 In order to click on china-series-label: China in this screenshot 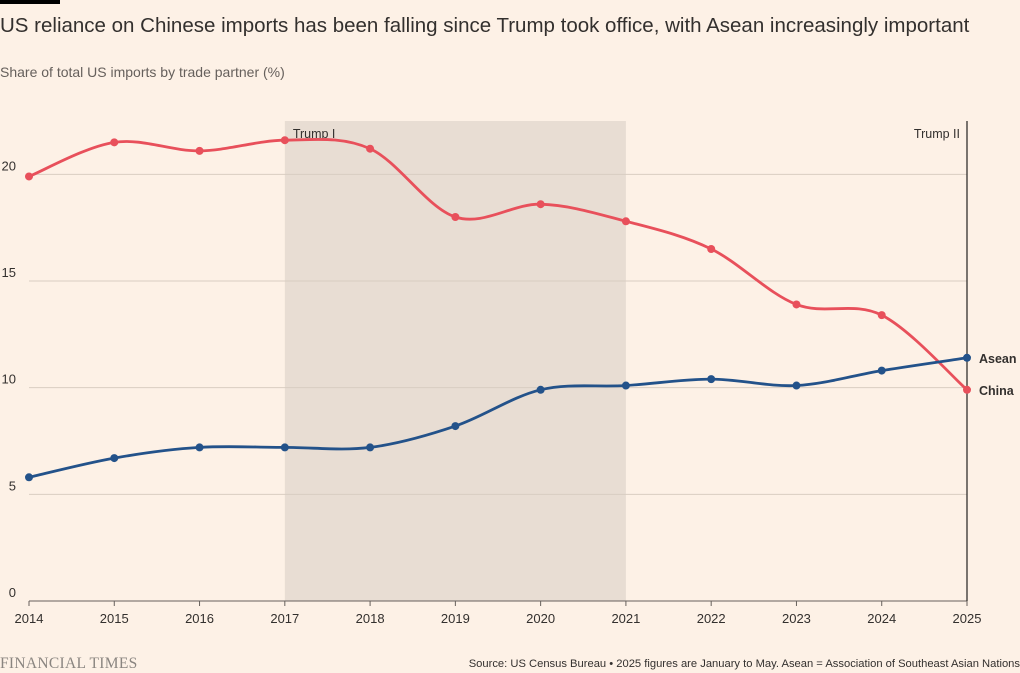, I will do `click(997, 391)`.